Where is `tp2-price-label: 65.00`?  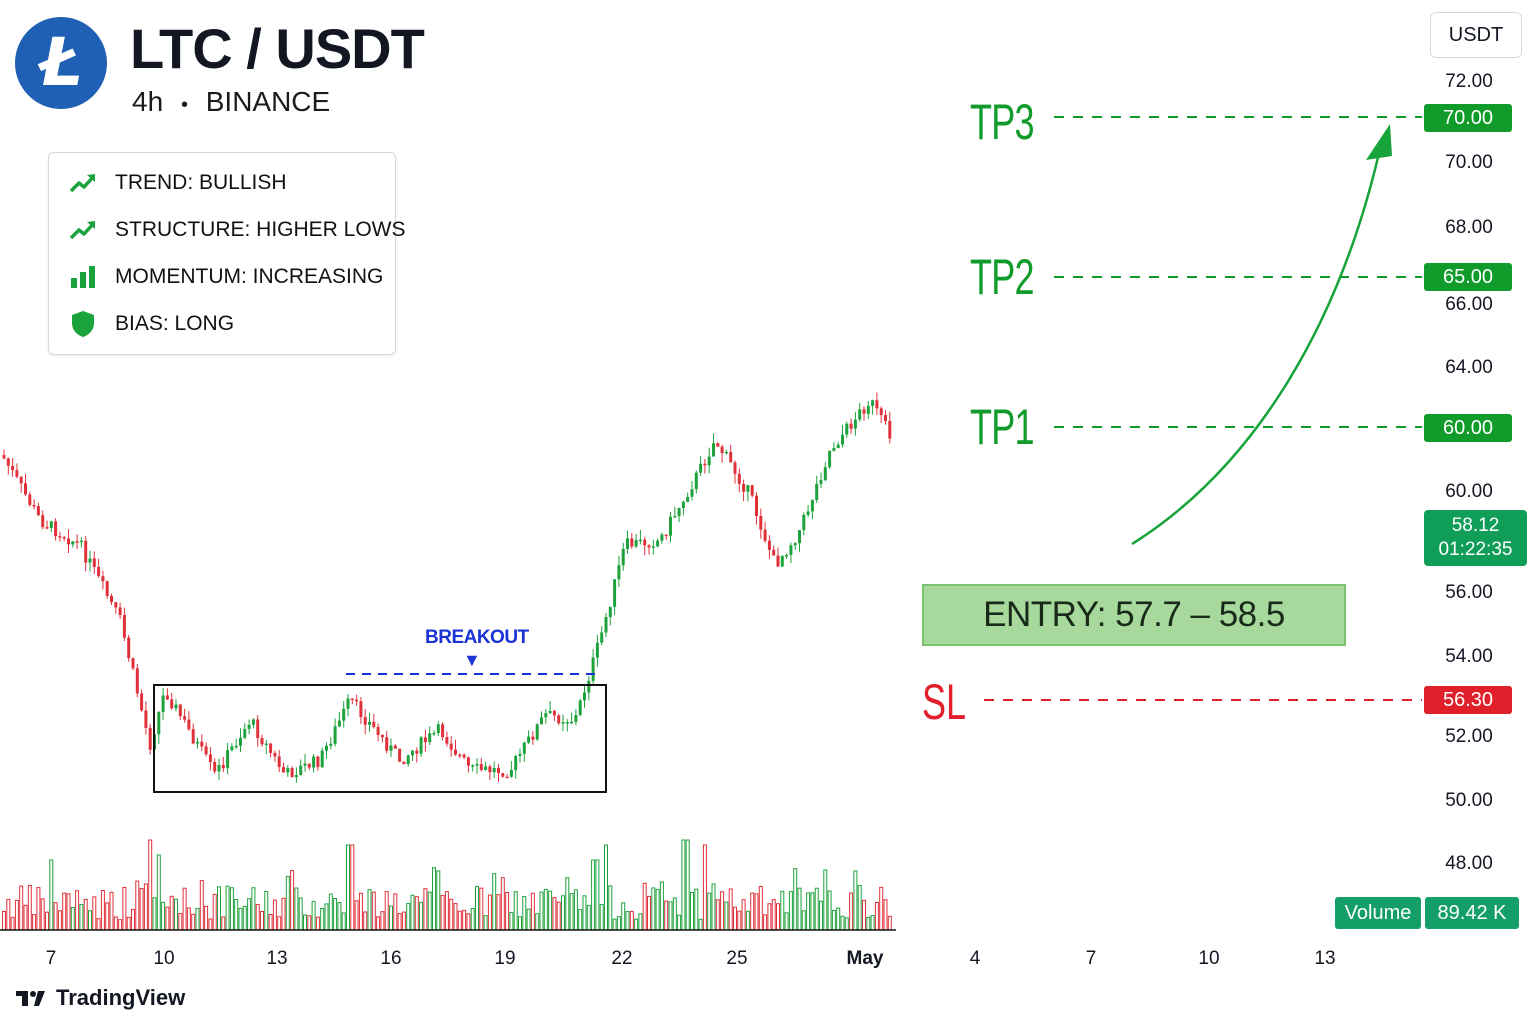
tp2-price-label: 65.00 is located at coordinates (1468, 277).